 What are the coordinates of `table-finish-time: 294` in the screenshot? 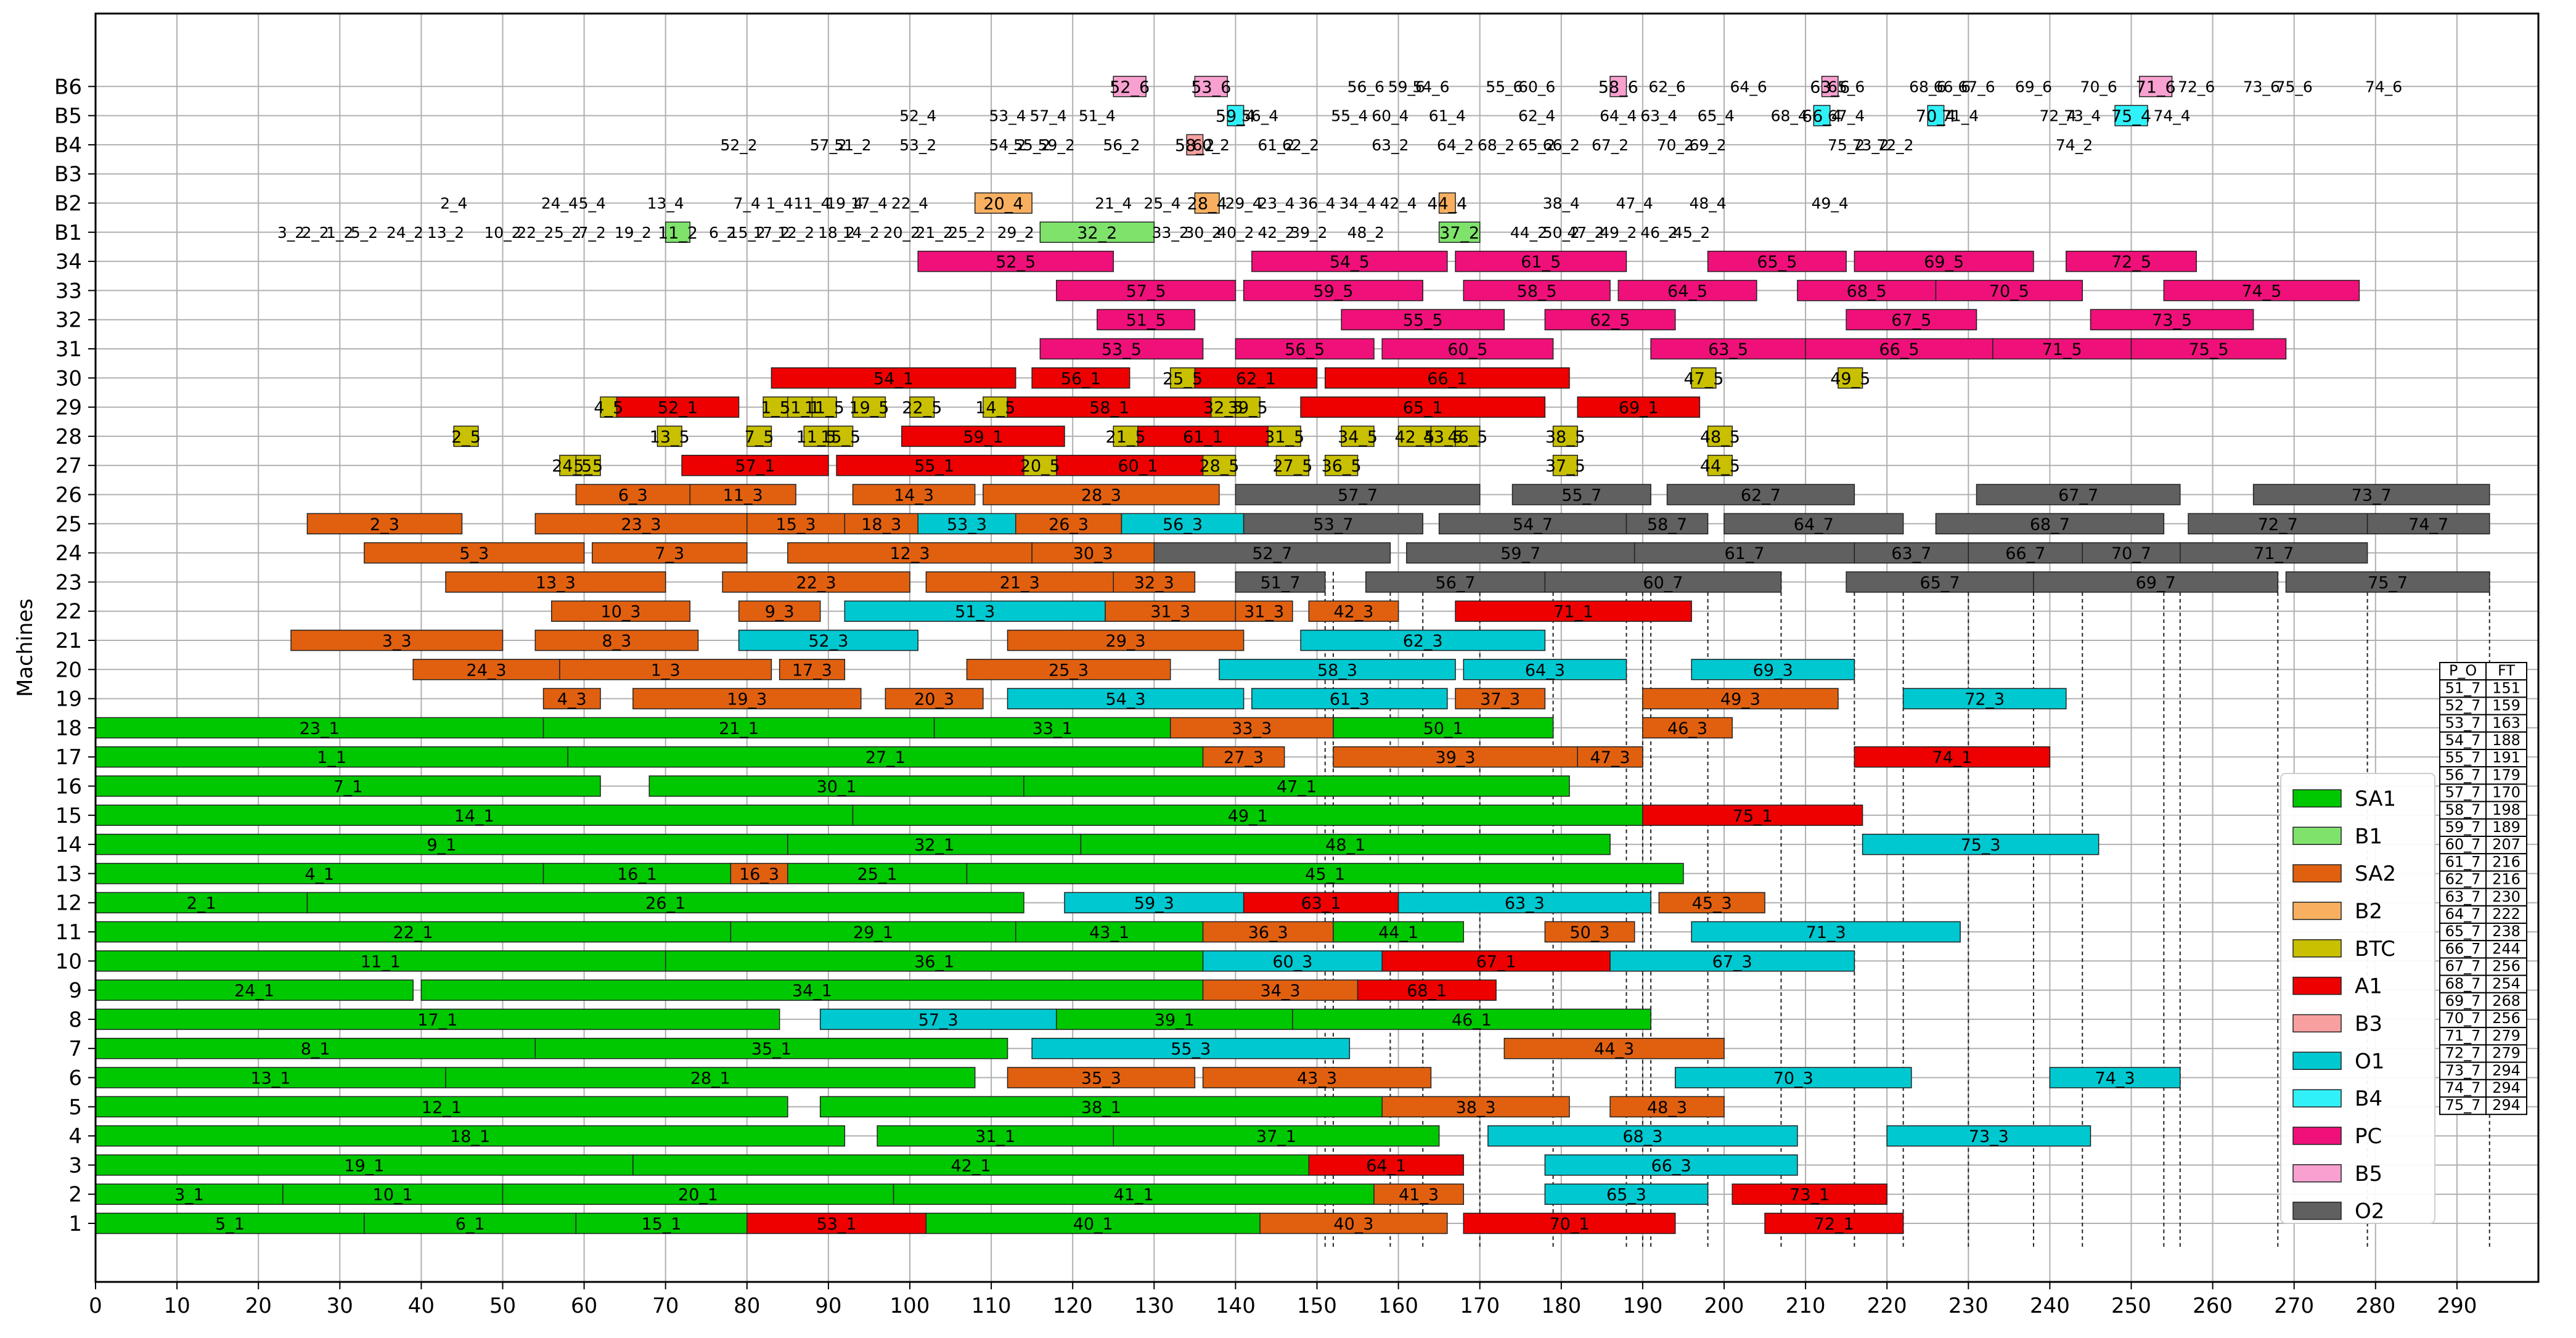 It's located at (2506, 1087).